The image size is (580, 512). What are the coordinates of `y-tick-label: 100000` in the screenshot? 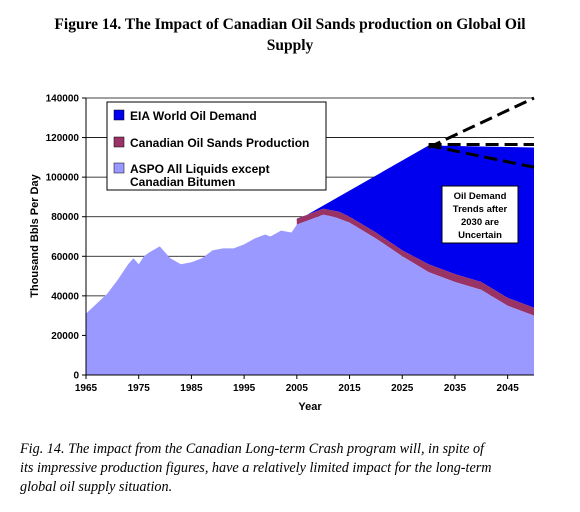 It's located at (63, 178).